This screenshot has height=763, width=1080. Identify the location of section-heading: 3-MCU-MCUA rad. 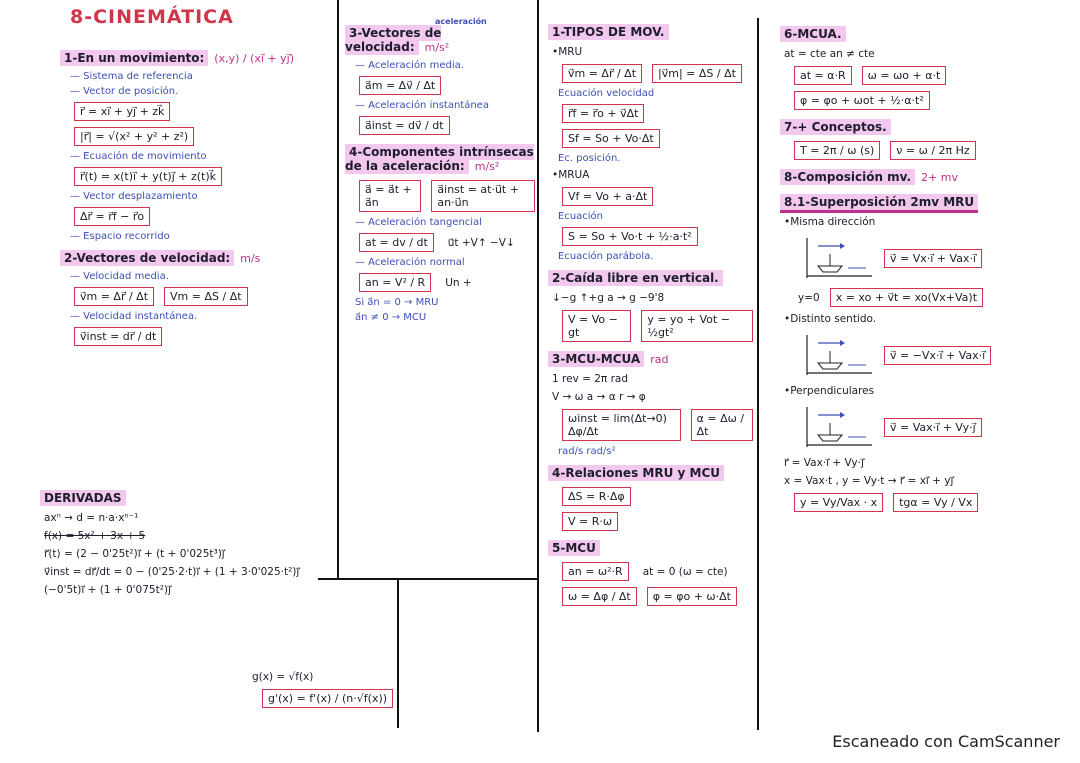
(608, 359).